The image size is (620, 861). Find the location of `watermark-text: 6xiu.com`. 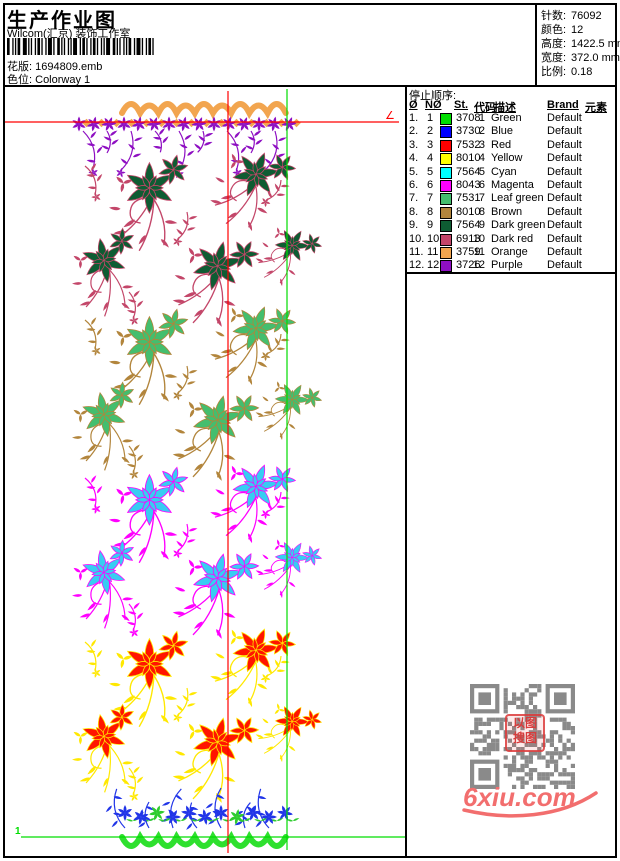

watermark-text: 6xiu.com is located at coordinates (519, 797).